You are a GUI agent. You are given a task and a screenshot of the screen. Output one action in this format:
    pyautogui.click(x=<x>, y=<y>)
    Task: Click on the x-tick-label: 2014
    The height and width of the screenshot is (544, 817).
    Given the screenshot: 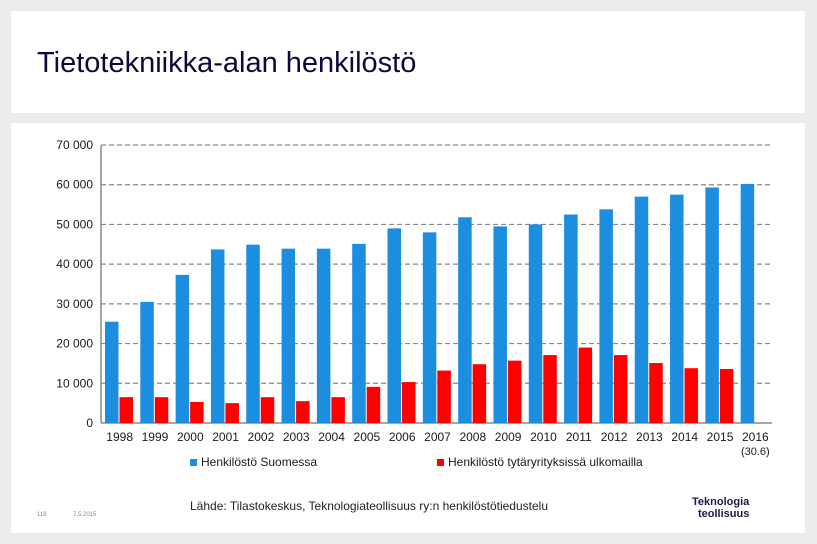 What is the action you would take?
    pyautogui.click(x=684, y=437)
    